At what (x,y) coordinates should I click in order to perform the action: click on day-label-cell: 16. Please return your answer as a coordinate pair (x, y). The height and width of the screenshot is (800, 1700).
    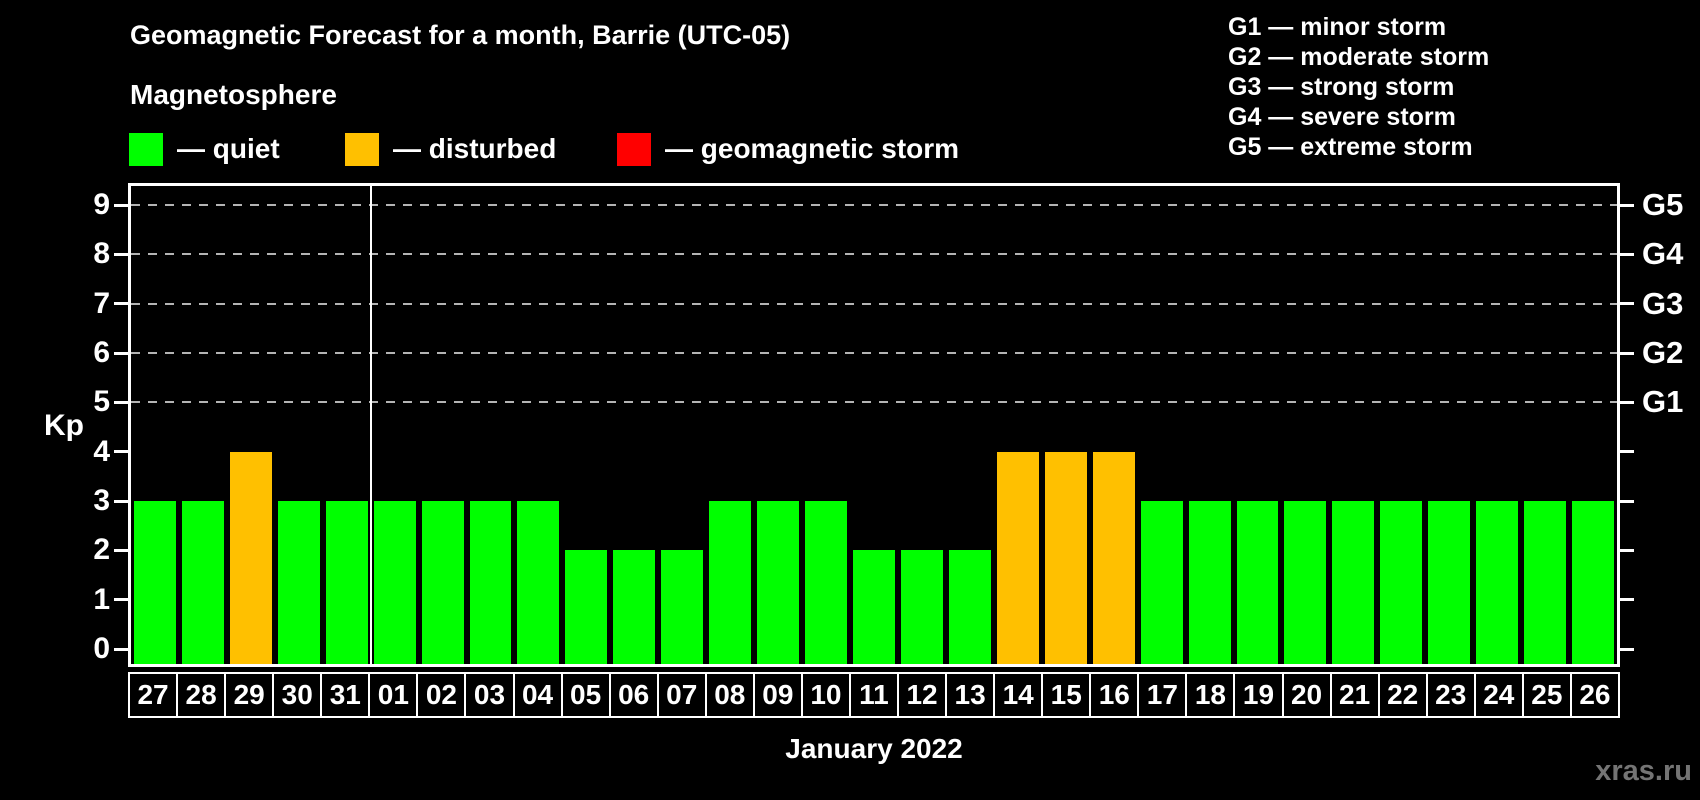
    Looking at the image, I should click on (1113, 695).